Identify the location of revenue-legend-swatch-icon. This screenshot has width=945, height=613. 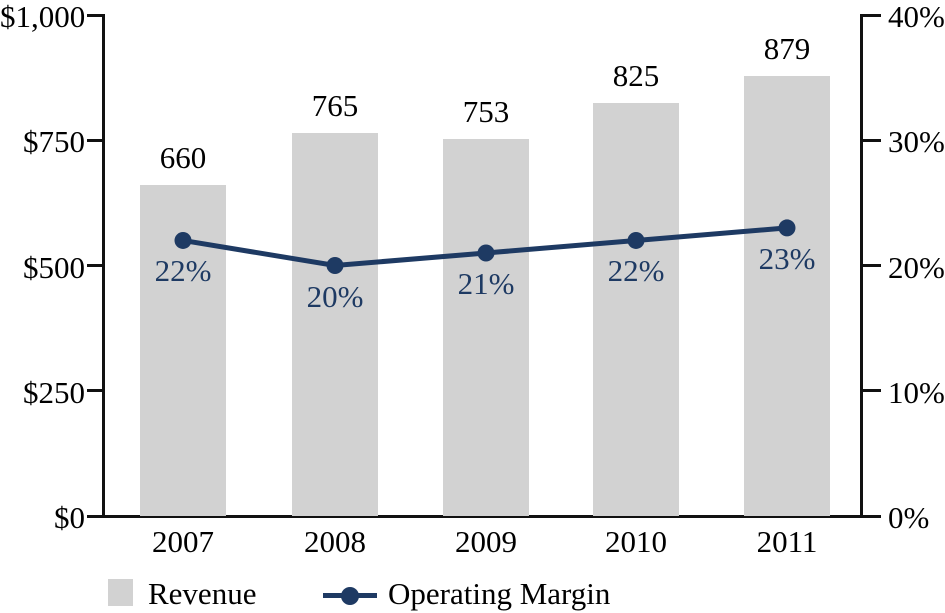
(120, 592).